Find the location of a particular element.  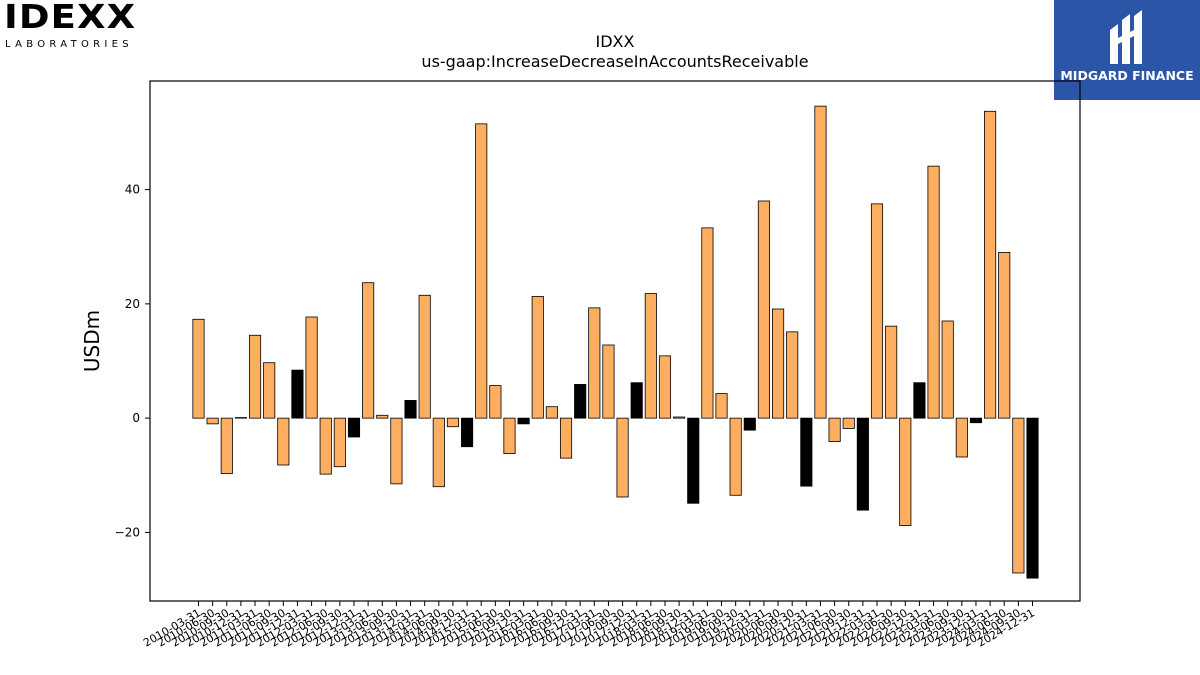

idexx-logo: IDEXX LABORATORIES is located at coordinates (79, 25).